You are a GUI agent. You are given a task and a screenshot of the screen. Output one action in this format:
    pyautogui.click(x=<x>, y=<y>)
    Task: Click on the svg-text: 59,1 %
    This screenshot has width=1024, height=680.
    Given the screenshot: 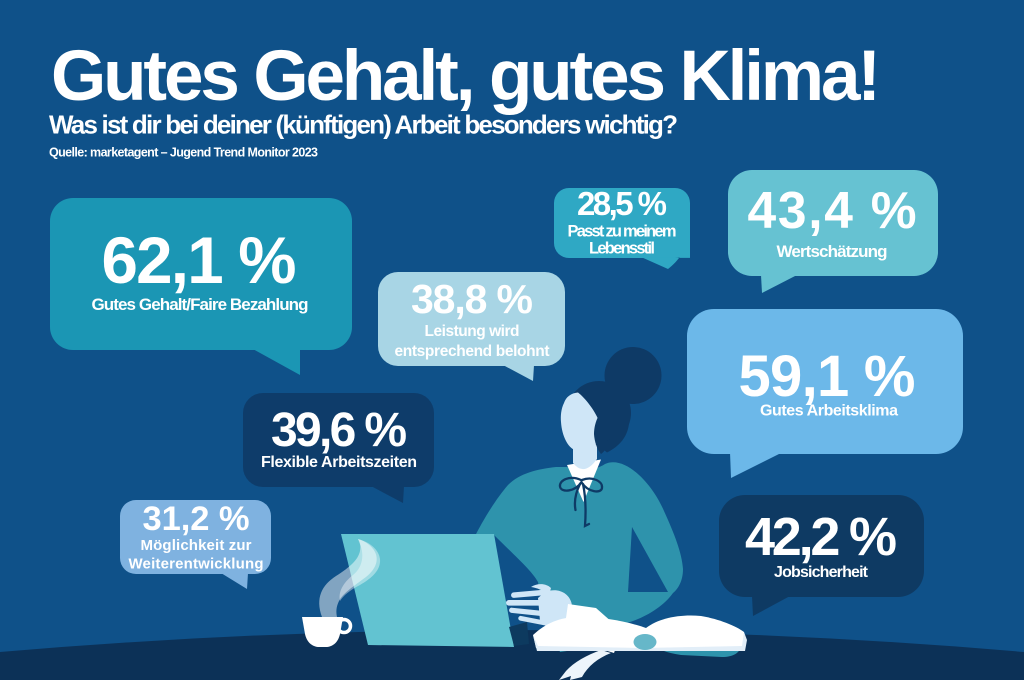 What is the action you would take?
    pyautogui.click(x=827, y=376)
    